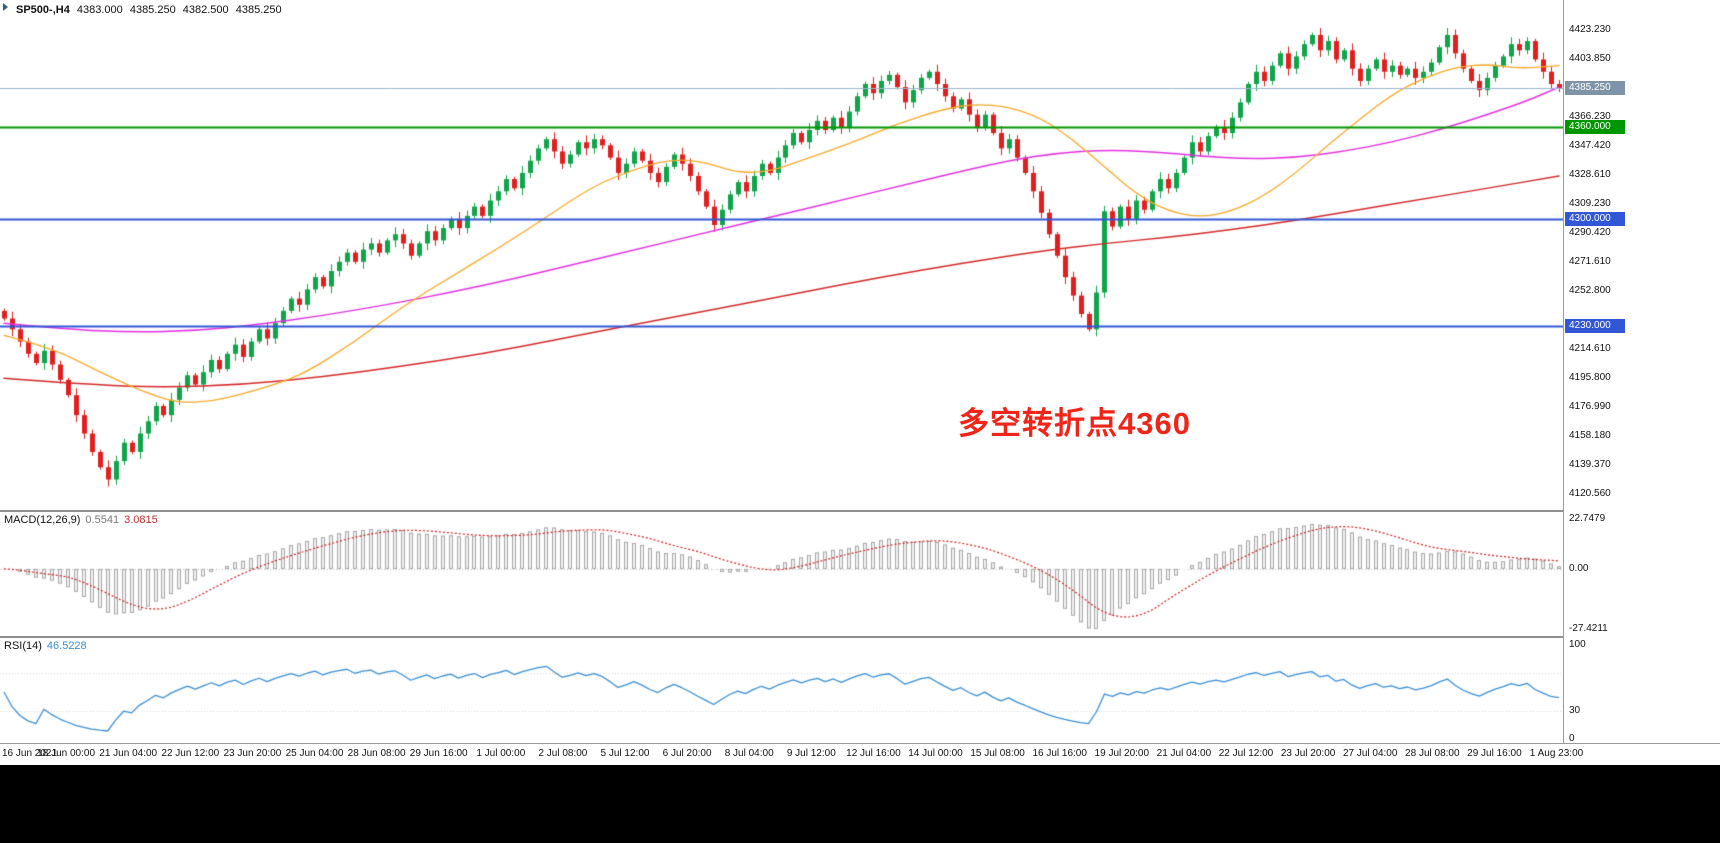 This screenshot has height=843, width=1720. What do you see at coordinates (438, 753) in the screenshot?
I see `time-axis-label: 29 Jun 16:00` at bounding box center [438, 753].